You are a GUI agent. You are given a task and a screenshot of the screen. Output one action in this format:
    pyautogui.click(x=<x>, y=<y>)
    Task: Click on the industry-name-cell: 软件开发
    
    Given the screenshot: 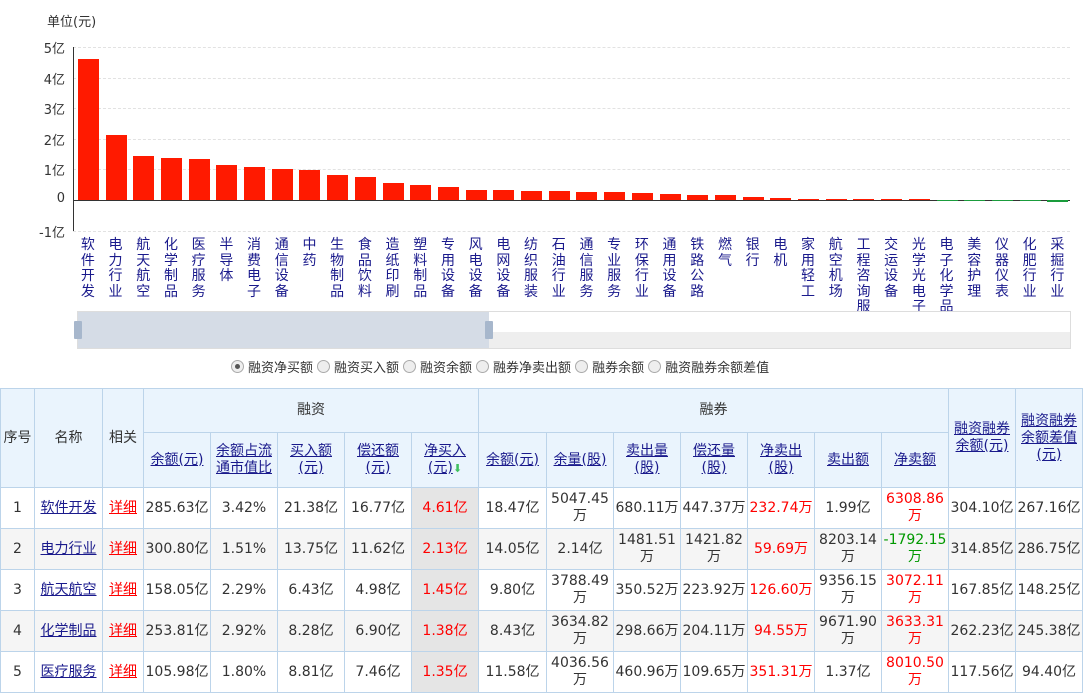 What is the action you would take?
    pyautogui.click(x=68, y=508)
    